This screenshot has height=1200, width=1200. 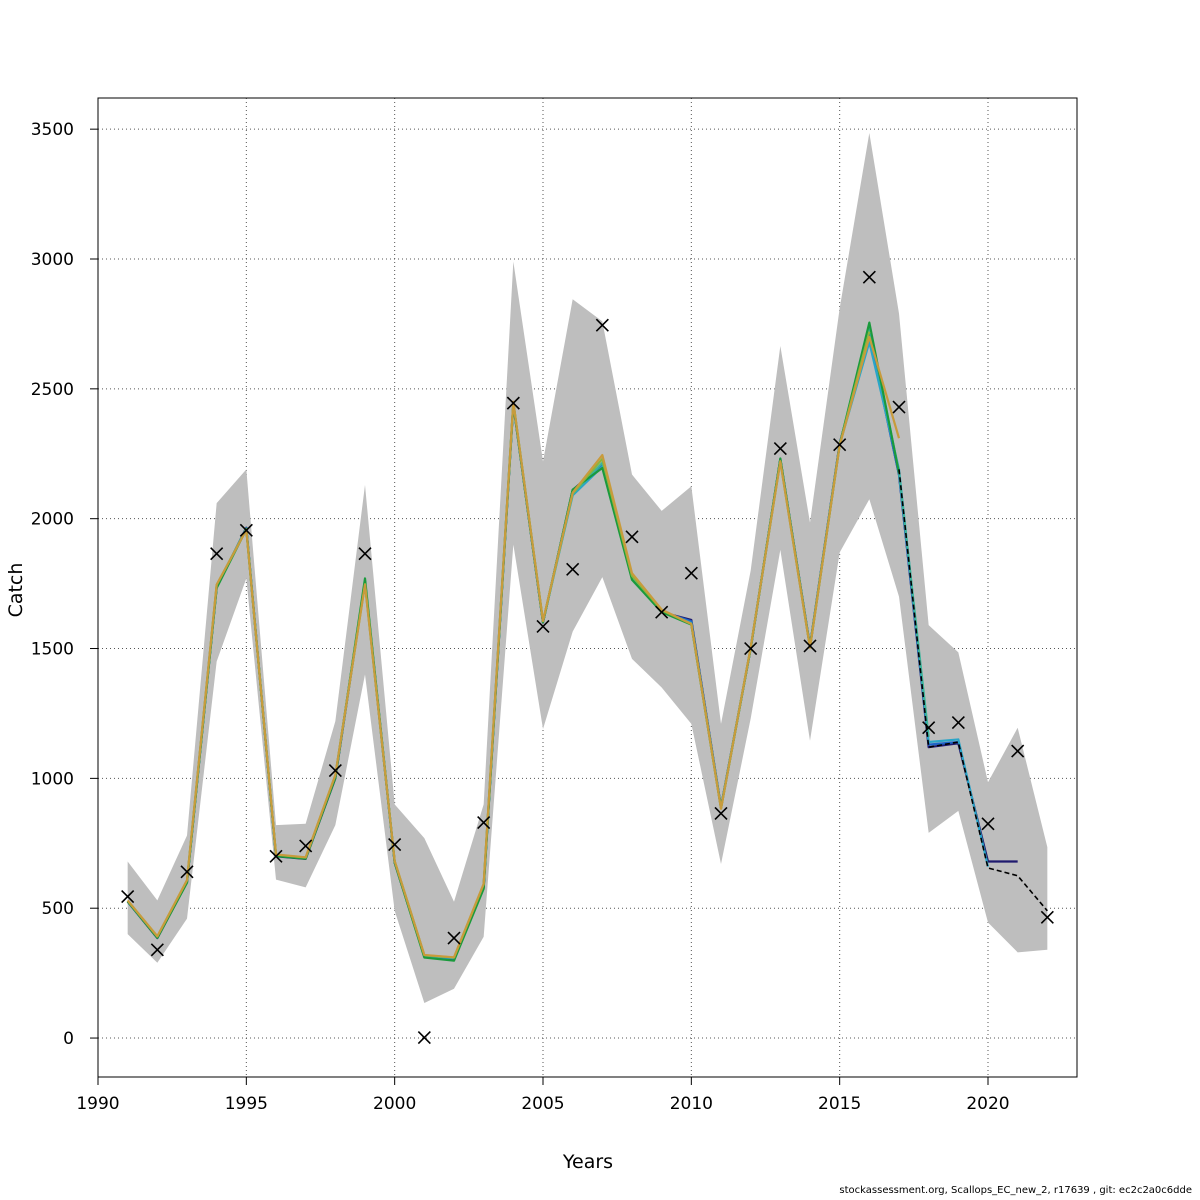 I want to click on x-tick-label: 2000, so click(x=394, y=1104).